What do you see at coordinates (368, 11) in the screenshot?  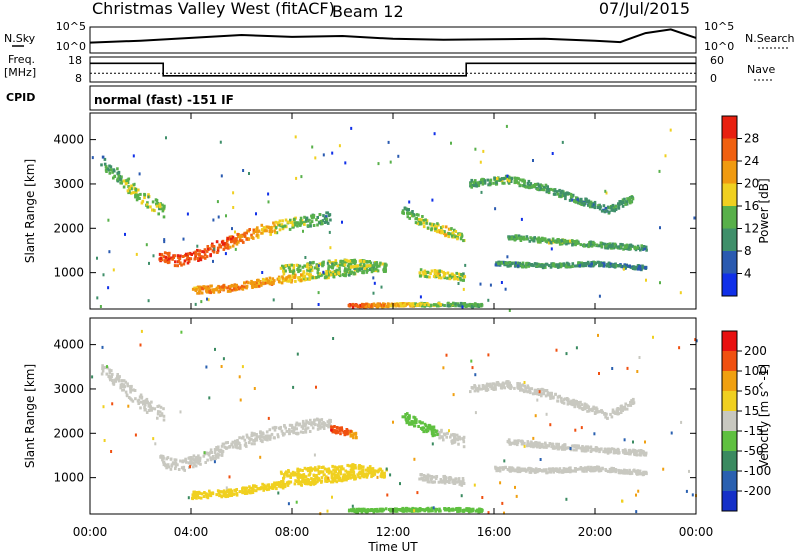 I see `beam-title: Beam 12` at bounding box center [368, 11].